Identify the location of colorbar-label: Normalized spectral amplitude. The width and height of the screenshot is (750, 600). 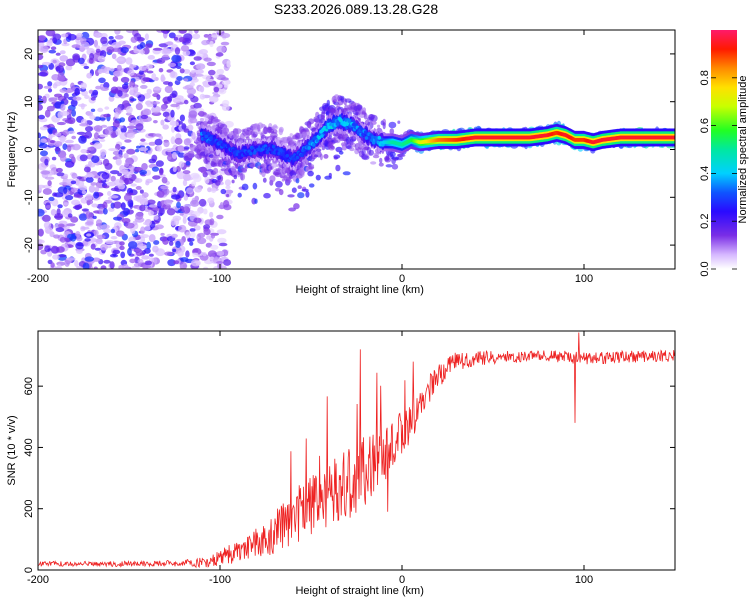
(743, 150).